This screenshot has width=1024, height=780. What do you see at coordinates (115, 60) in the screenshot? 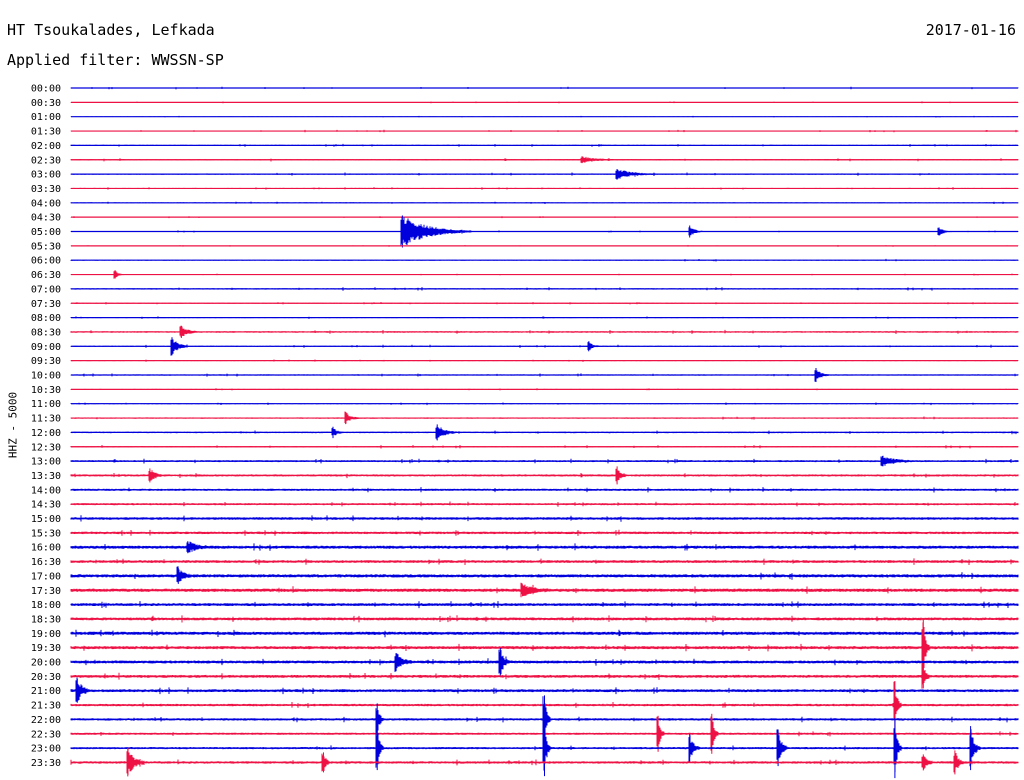
I see `filter-label: Applied filter: WWSSN-SP` at bounding box center [115, 60].